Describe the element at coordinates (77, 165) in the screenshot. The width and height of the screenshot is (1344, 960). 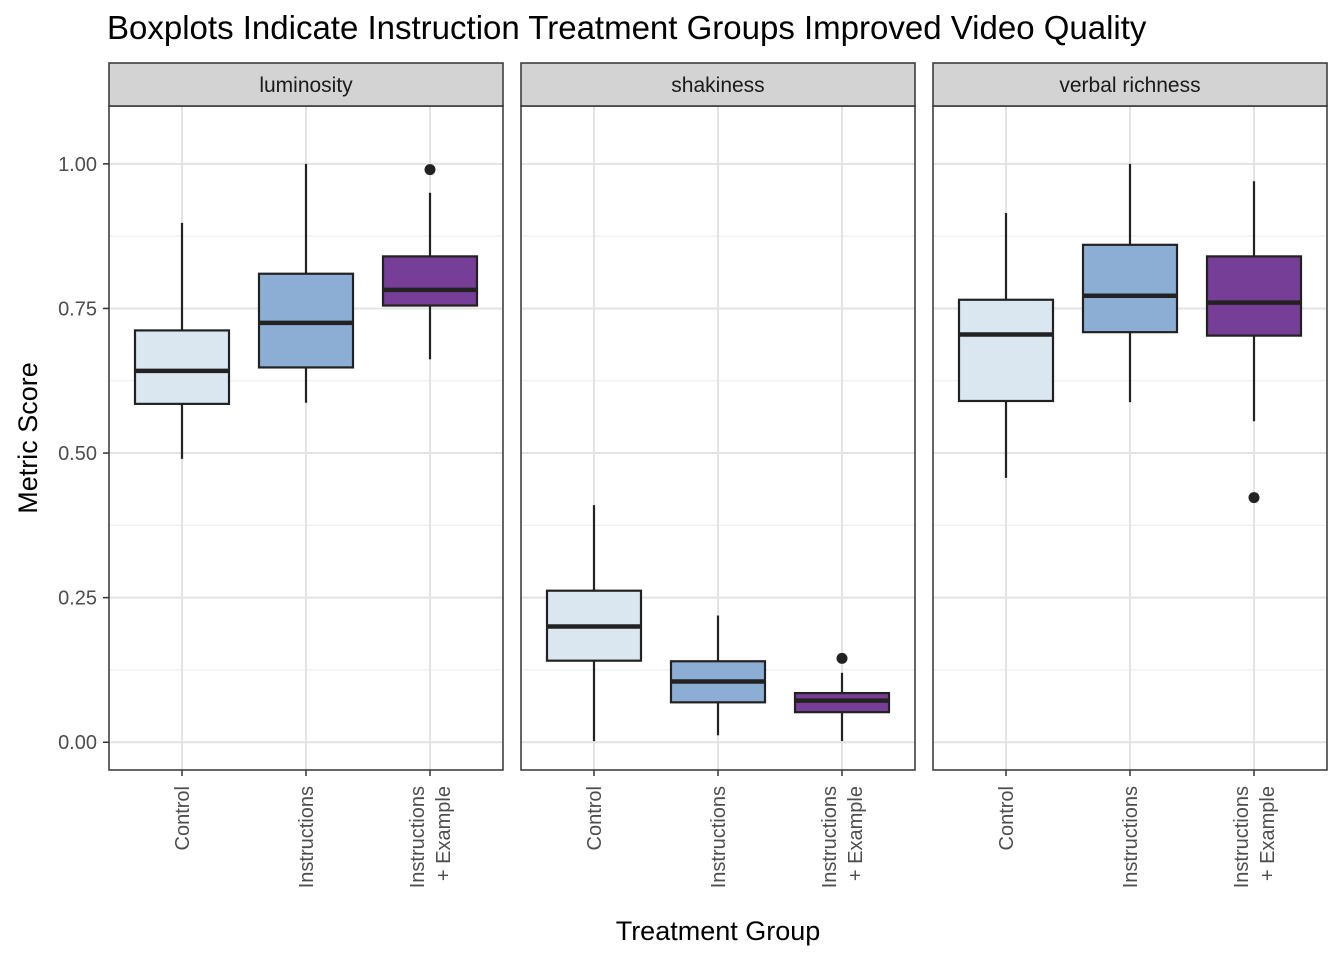
I see `y-tick-label: 1.00` at that location.